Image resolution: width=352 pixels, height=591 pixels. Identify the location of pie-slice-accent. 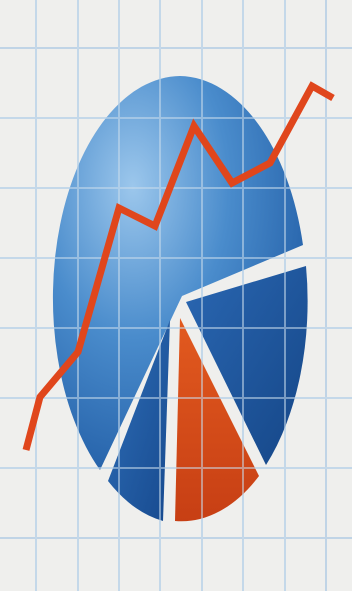
(217, 420).